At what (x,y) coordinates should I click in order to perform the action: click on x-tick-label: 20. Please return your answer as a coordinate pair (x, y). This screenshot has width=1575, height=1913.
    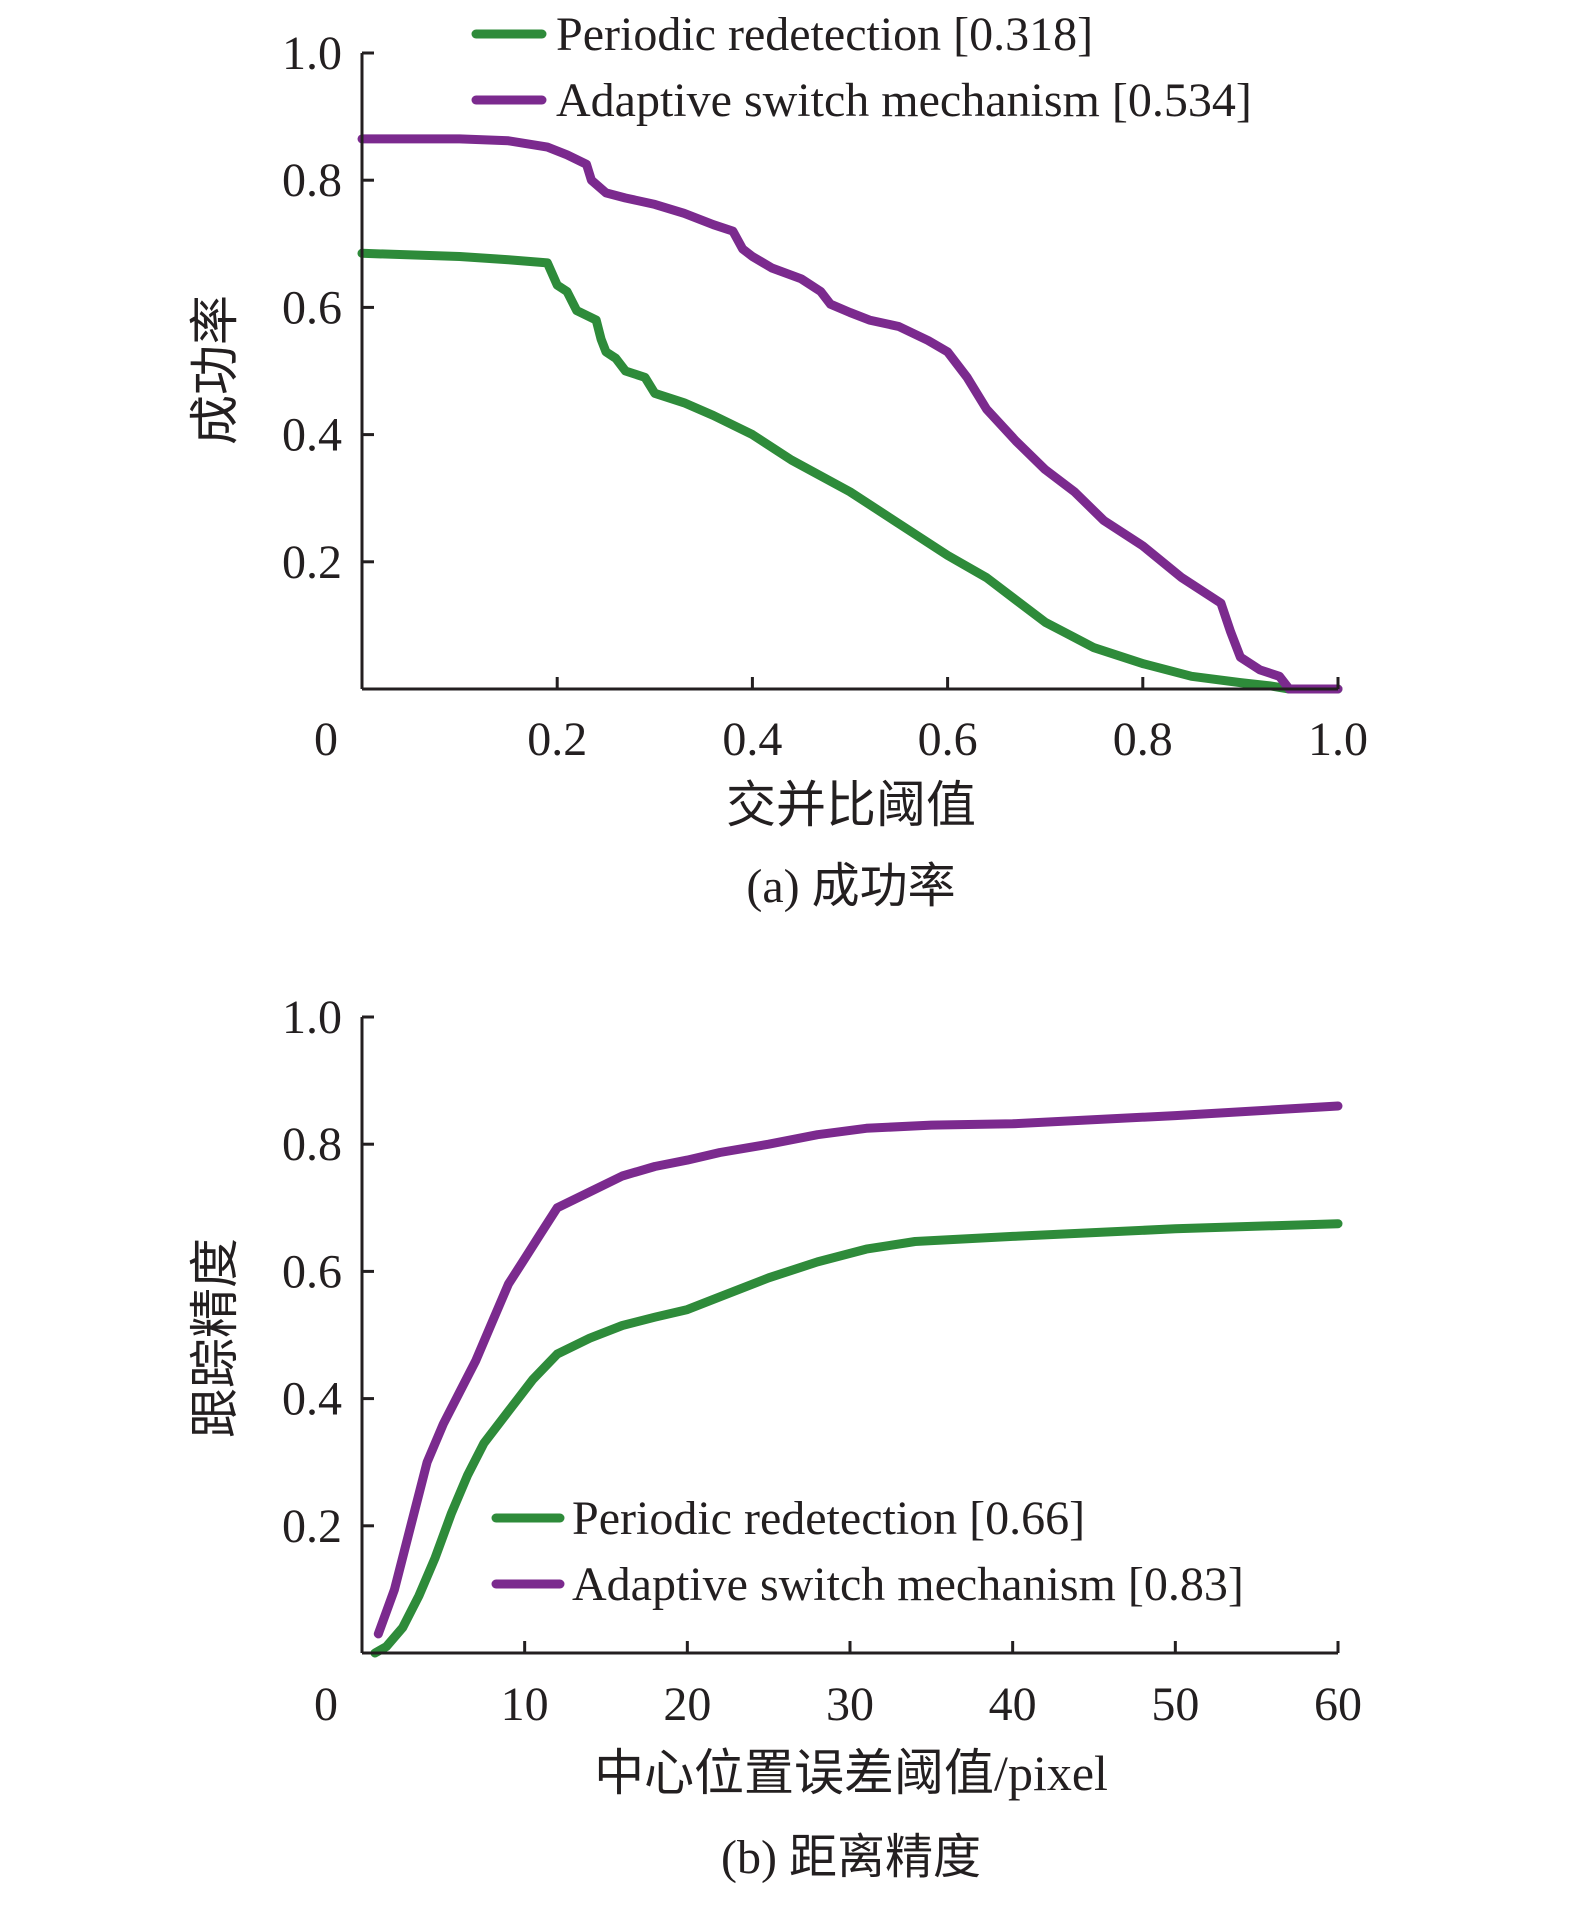
    Looking at the image, I should click on (687, 1704).